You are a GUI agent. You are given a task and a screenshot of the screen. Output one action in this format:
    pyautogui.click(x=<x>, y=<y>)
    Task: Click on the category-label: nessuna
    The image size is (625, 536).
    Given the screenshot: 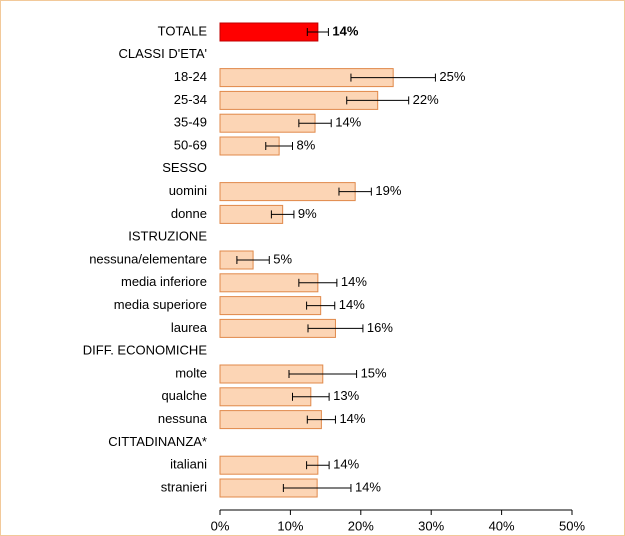 What is the action you would take?
    pyautogui.click(x=183, y=418)
    